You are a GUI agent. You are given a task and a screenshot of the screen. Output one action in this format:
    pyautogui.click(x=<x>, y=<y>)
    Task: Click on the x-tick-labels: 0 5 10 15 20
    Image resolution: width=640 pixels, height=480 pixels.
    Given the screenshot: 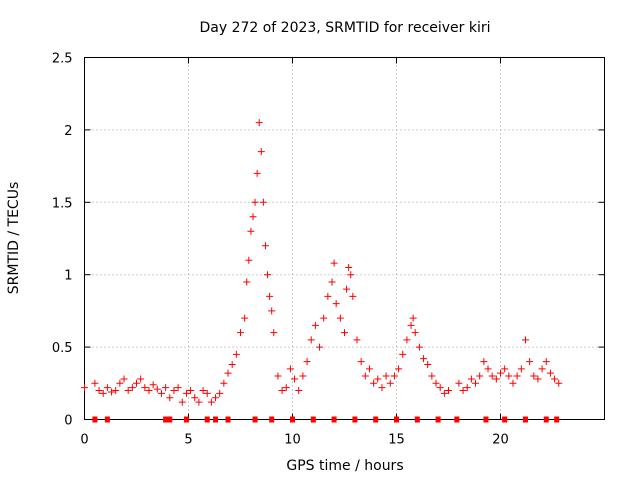 What is the action you would take?
    pyautogui.click(x=294, y=440)
    